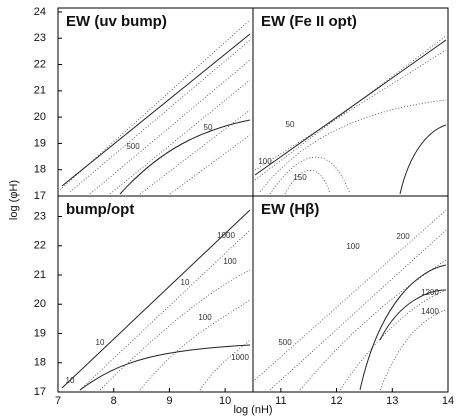 The width and height of the screenshot is (474, 418). Describe the element at coordinates (430, 311) in the screenshot. I see `contour-label: 1400` at that location.